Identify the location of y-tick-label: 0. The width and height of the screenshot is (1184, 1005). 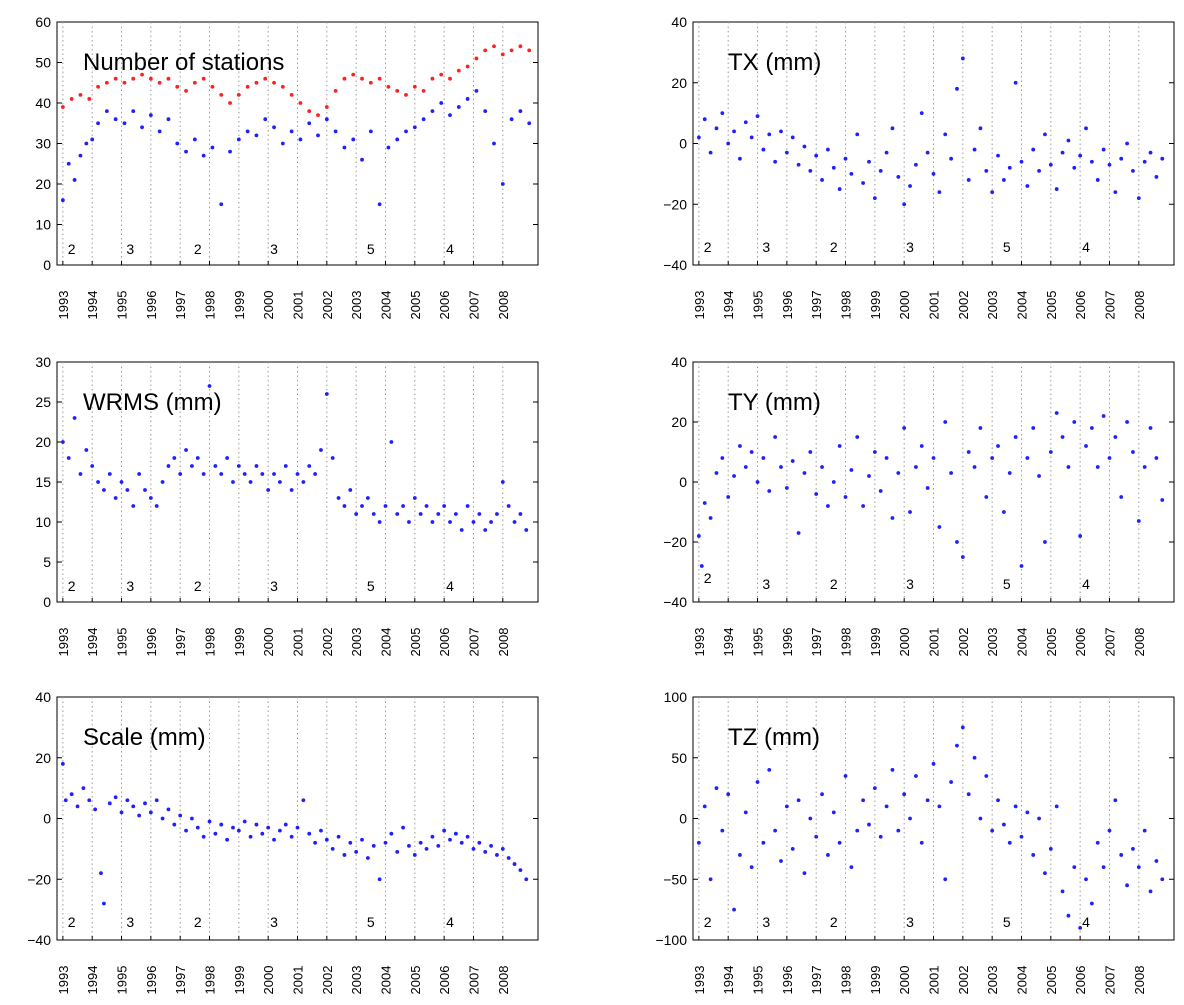
(47, 265).